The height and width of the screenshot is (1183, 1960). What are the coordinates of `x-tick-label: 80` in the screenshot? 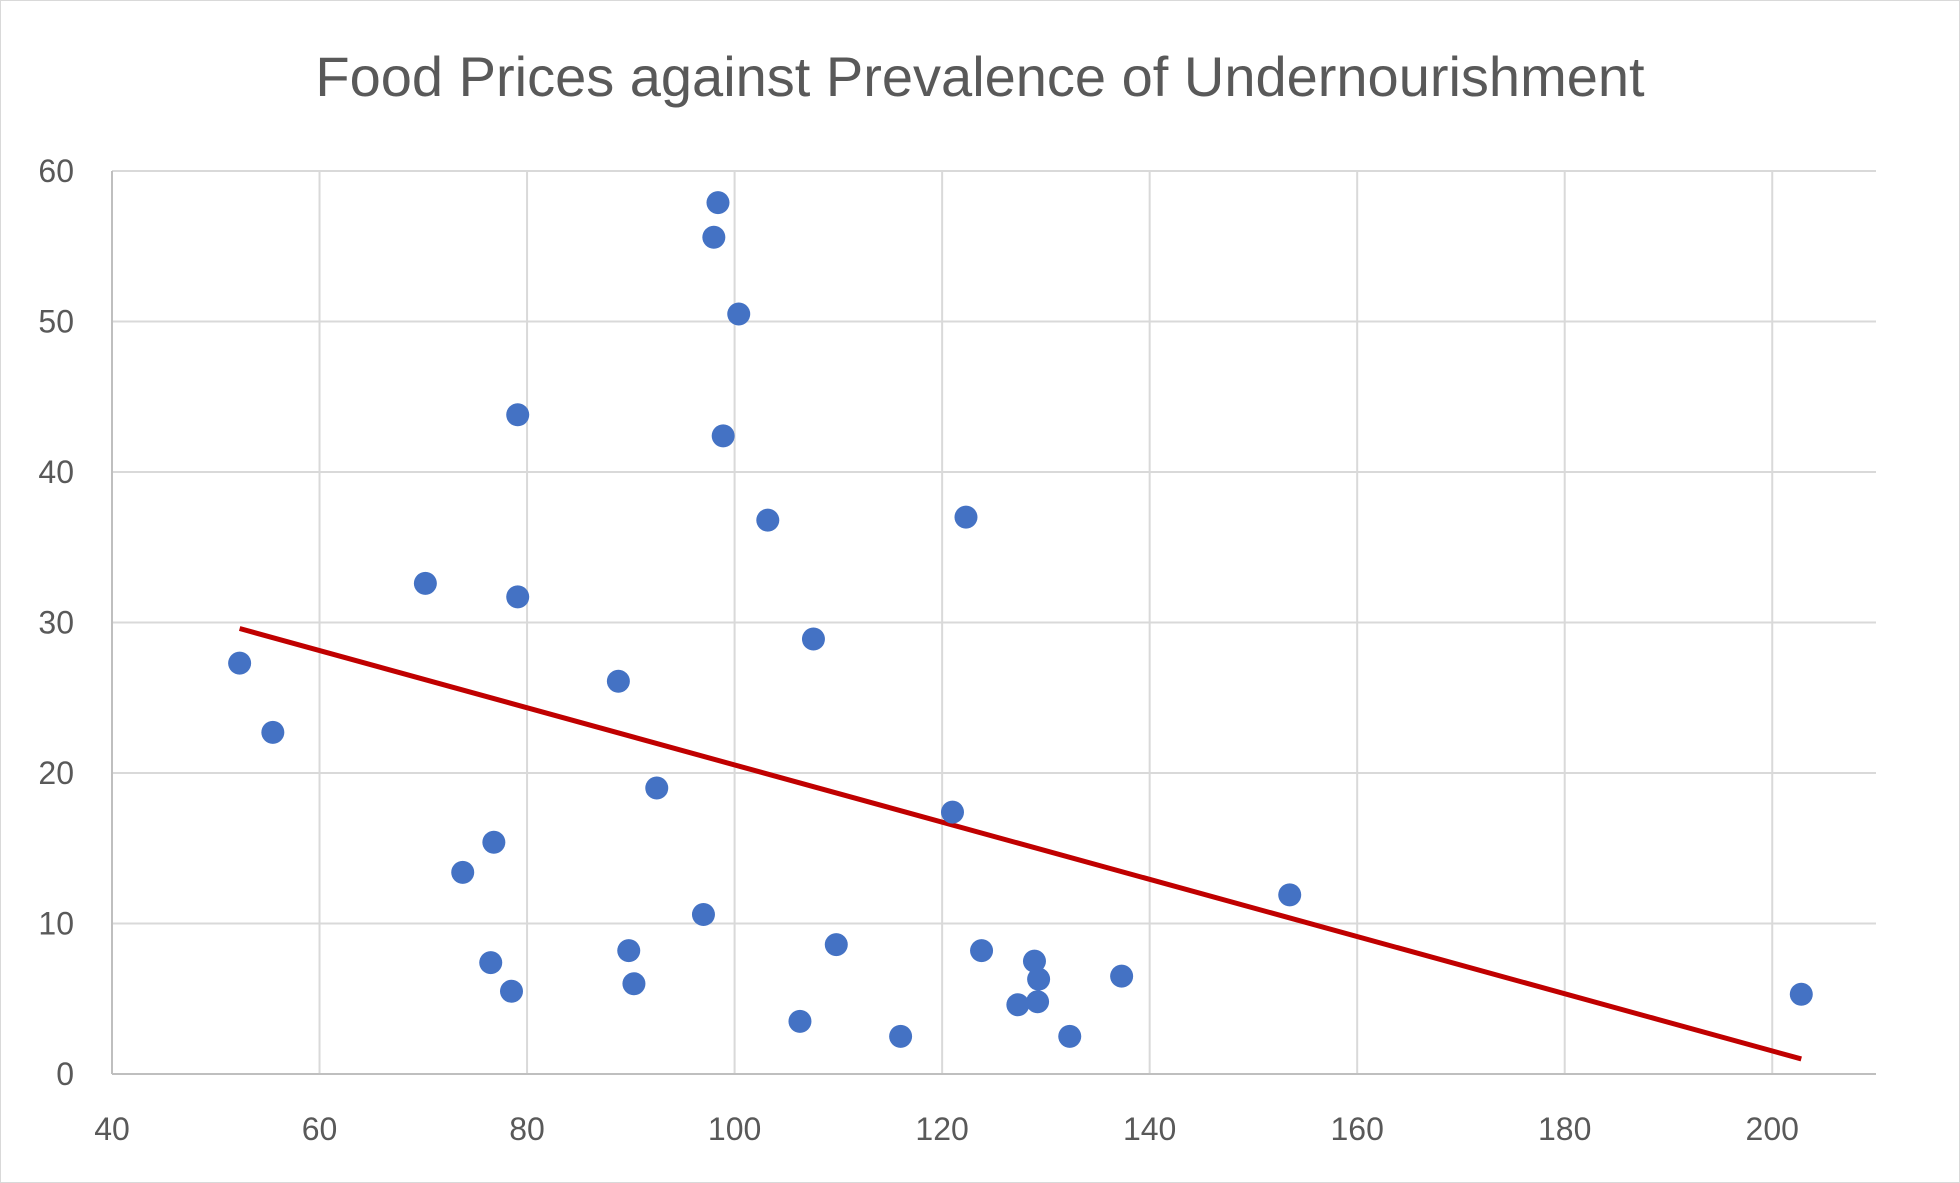 It's located at (527, 1129).